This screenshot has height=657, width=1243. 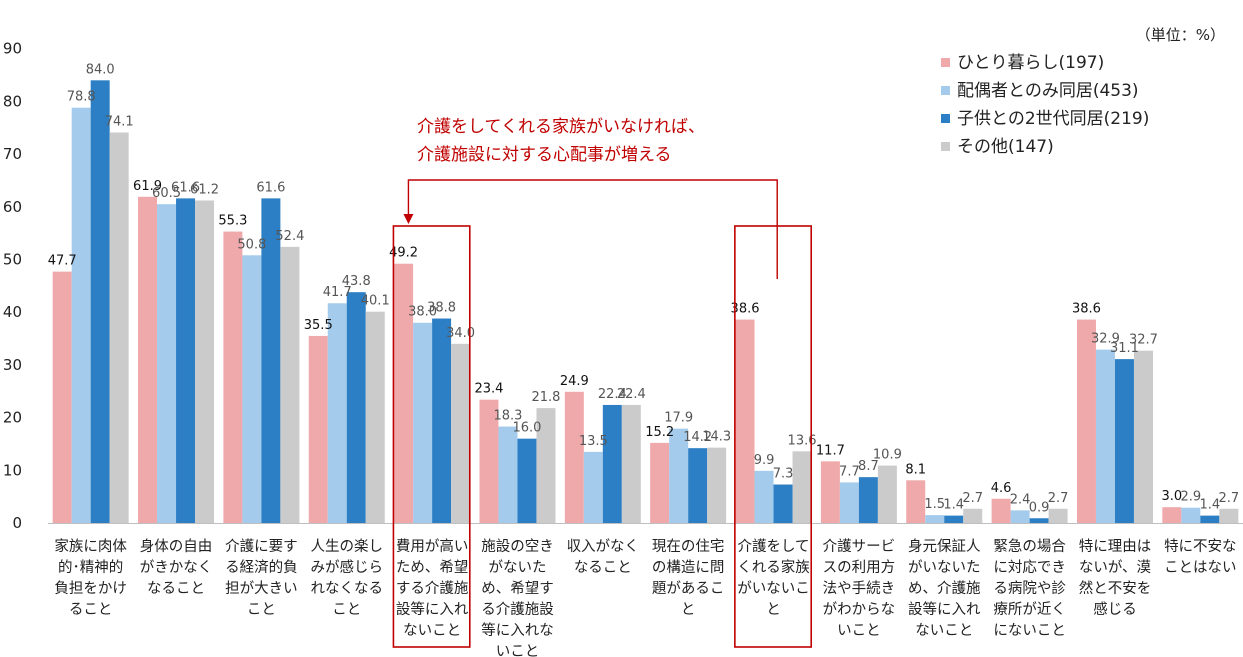 I want to click on data-label: 9.9, so click(x=764, y=460).